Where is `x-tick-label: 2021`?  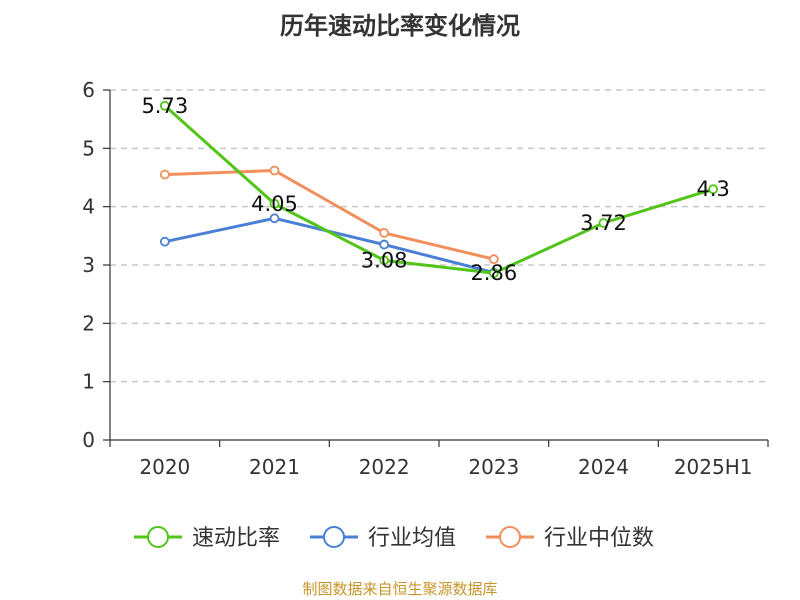 x-tick-label: 2021 is located at coordinates (274, 467).